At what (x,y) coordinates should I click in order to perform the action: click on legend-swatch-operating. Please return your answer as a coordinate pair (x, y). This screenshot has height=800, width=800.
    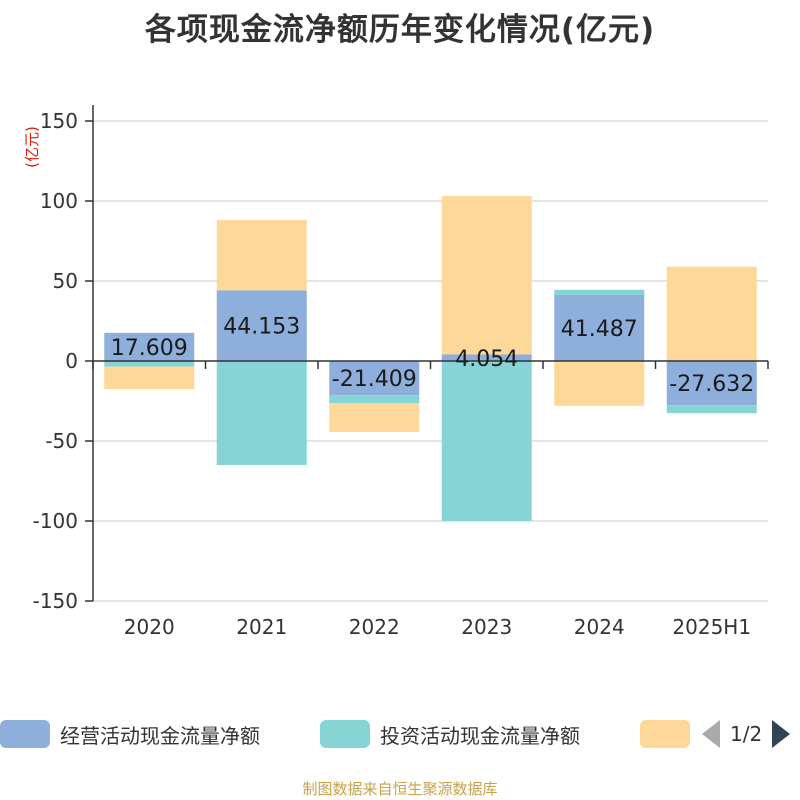
    Looking at the image, I should click on (25, 734).